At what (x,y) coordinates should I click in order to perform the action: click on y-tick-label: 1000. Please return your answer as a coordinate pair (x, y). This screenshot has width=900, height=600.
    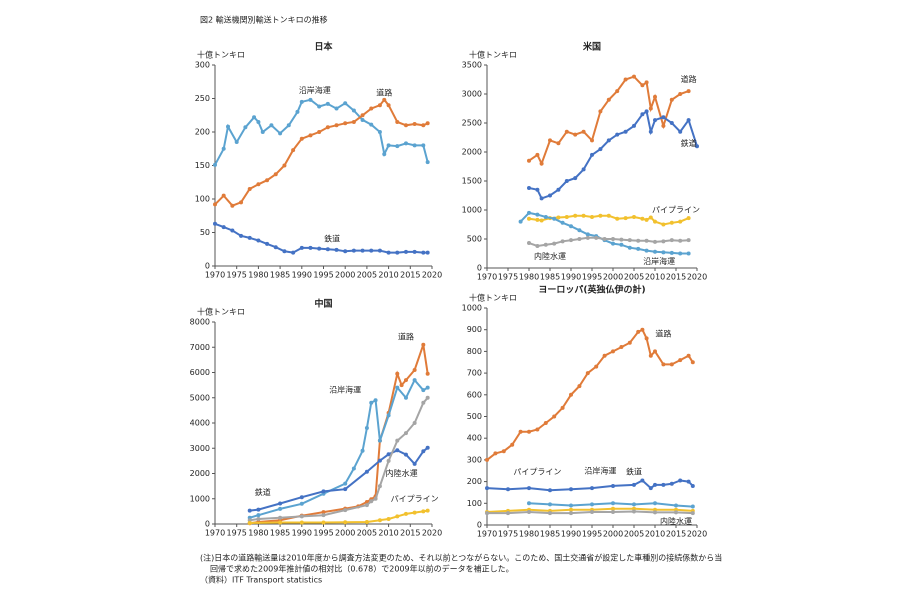
    Looking at the image, I should click on (472, 308).